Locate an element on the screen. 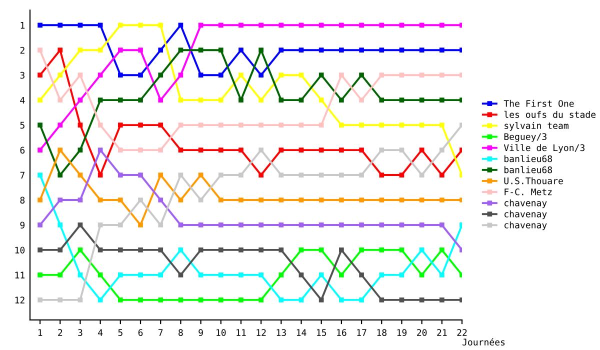 The width and height of the screenshot is (600, 350). legend-label: banlieu68 is located at coordinates (528, 158).